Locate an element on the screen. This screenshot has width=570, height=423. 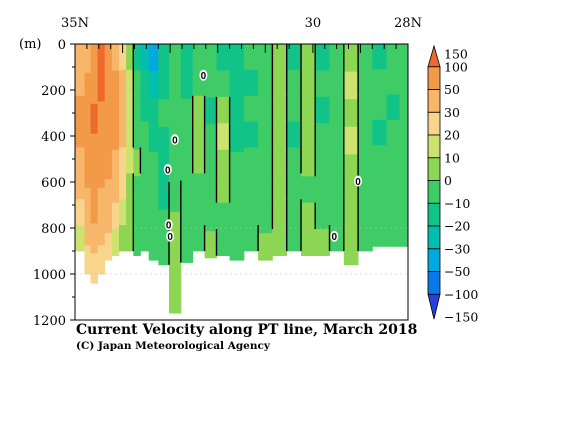
colorbar-label: 30 is located at coordinates (452, 112).